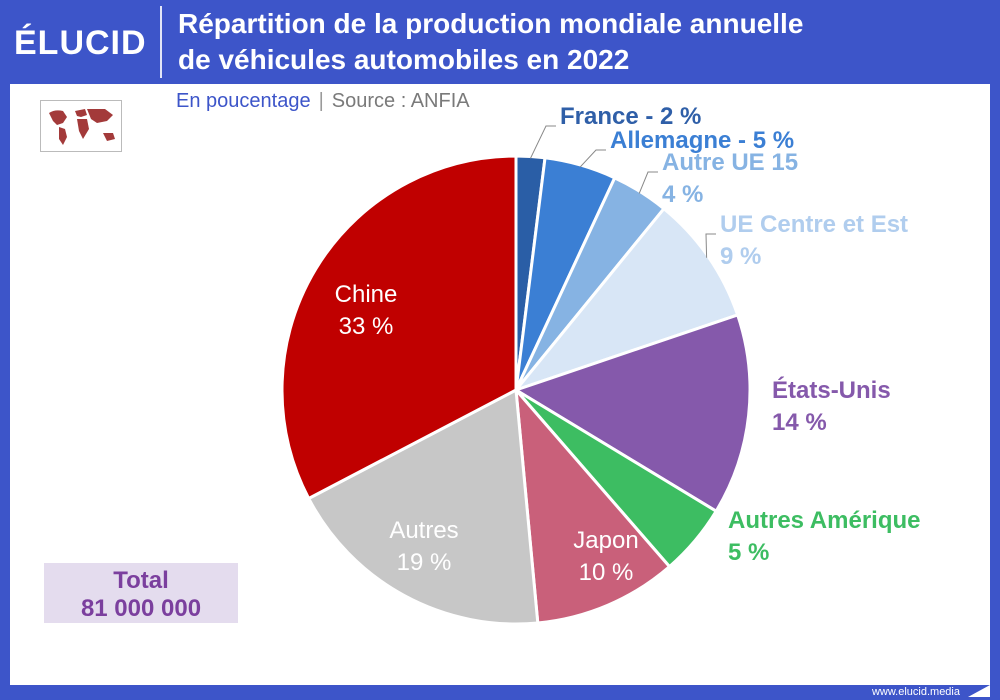  I want to click on header-divider, so click(161, 42).